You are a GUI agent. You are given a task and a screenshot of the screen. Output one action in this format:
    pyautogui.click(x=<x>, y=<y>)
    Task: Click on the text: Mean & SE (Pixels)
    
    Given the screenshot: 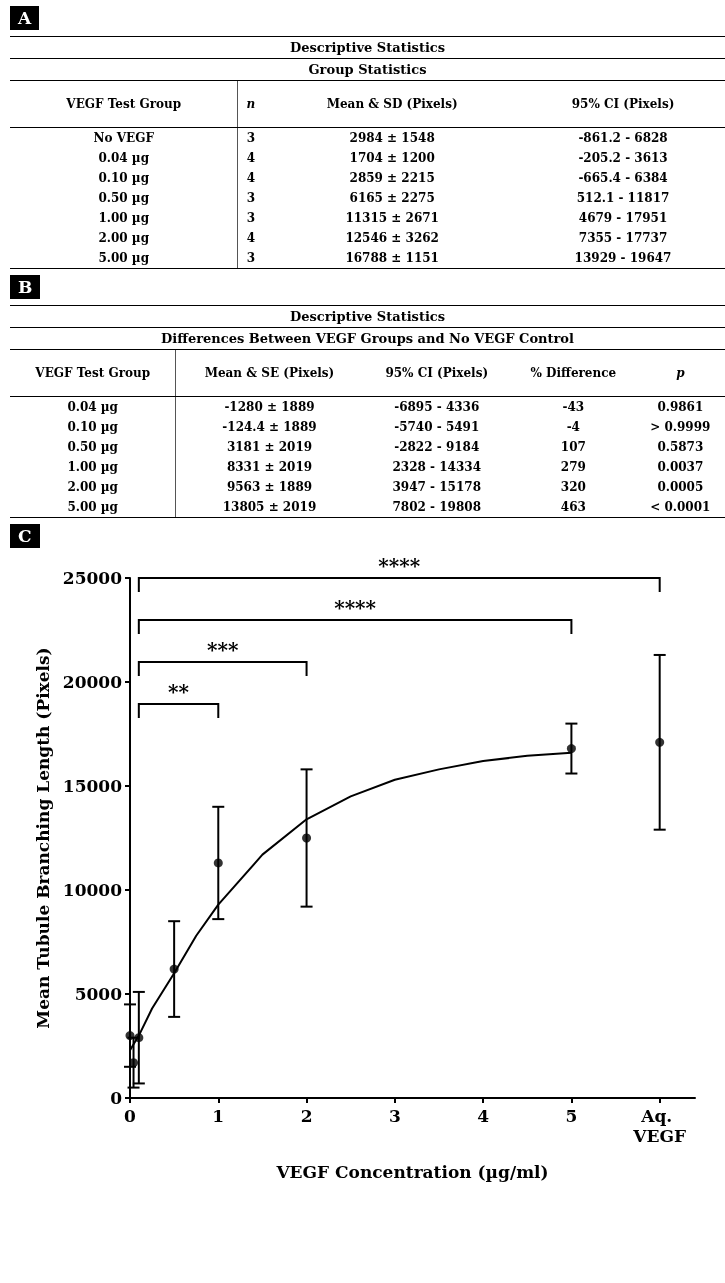 What is the action you would take?
    pyautogui.click(x=269, y=373)
    